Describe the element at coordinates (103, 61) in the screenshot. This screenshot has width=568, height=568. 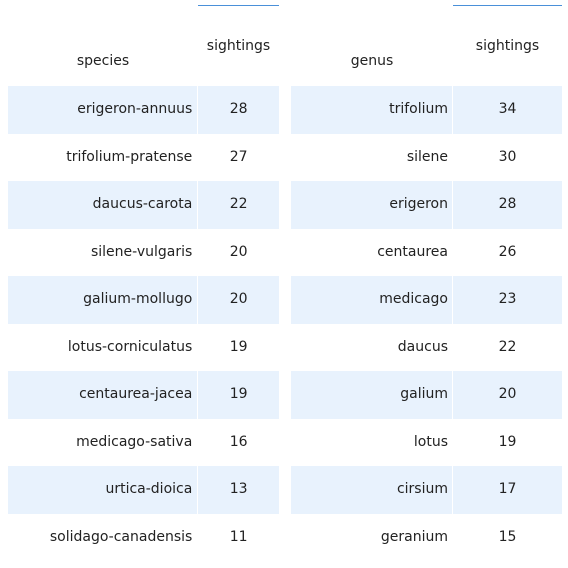
I see `species-column-header: species` at that location.